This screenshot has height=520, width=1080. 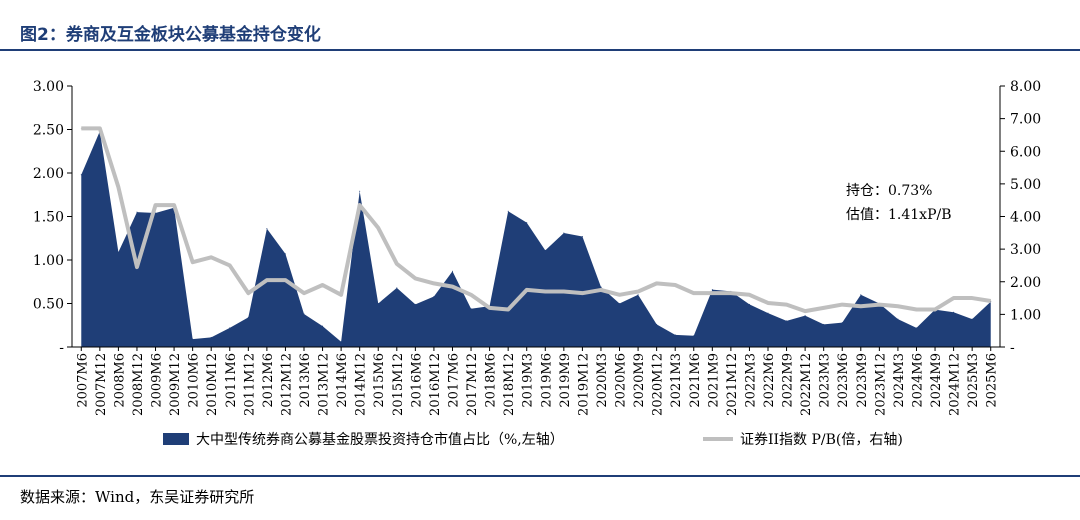 I want to click on x-tick-label: 2019M6, so click(x=546, y=380).